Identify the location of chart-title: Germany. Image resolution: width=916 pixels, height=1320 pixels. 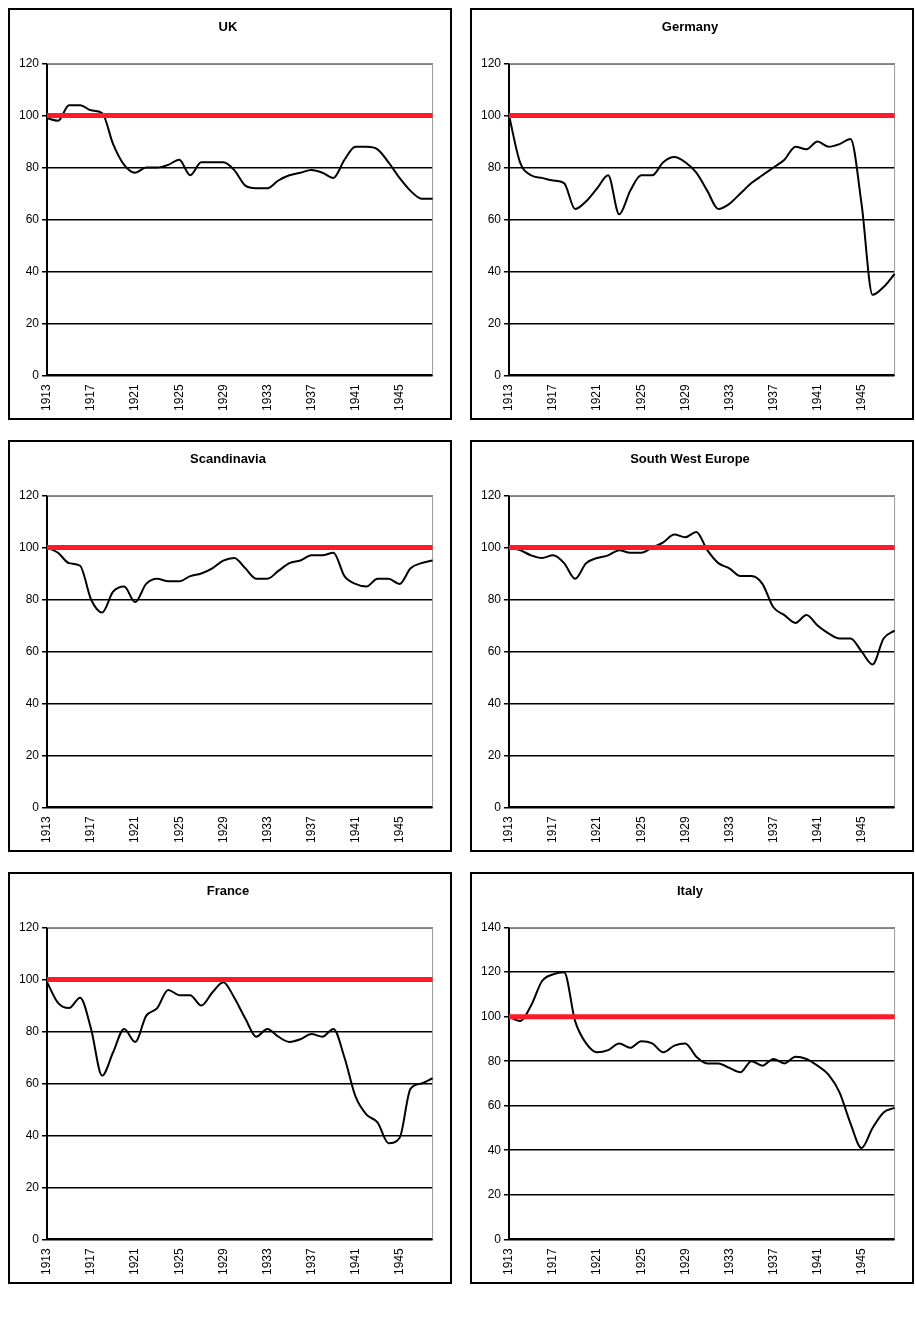
(690, 27).